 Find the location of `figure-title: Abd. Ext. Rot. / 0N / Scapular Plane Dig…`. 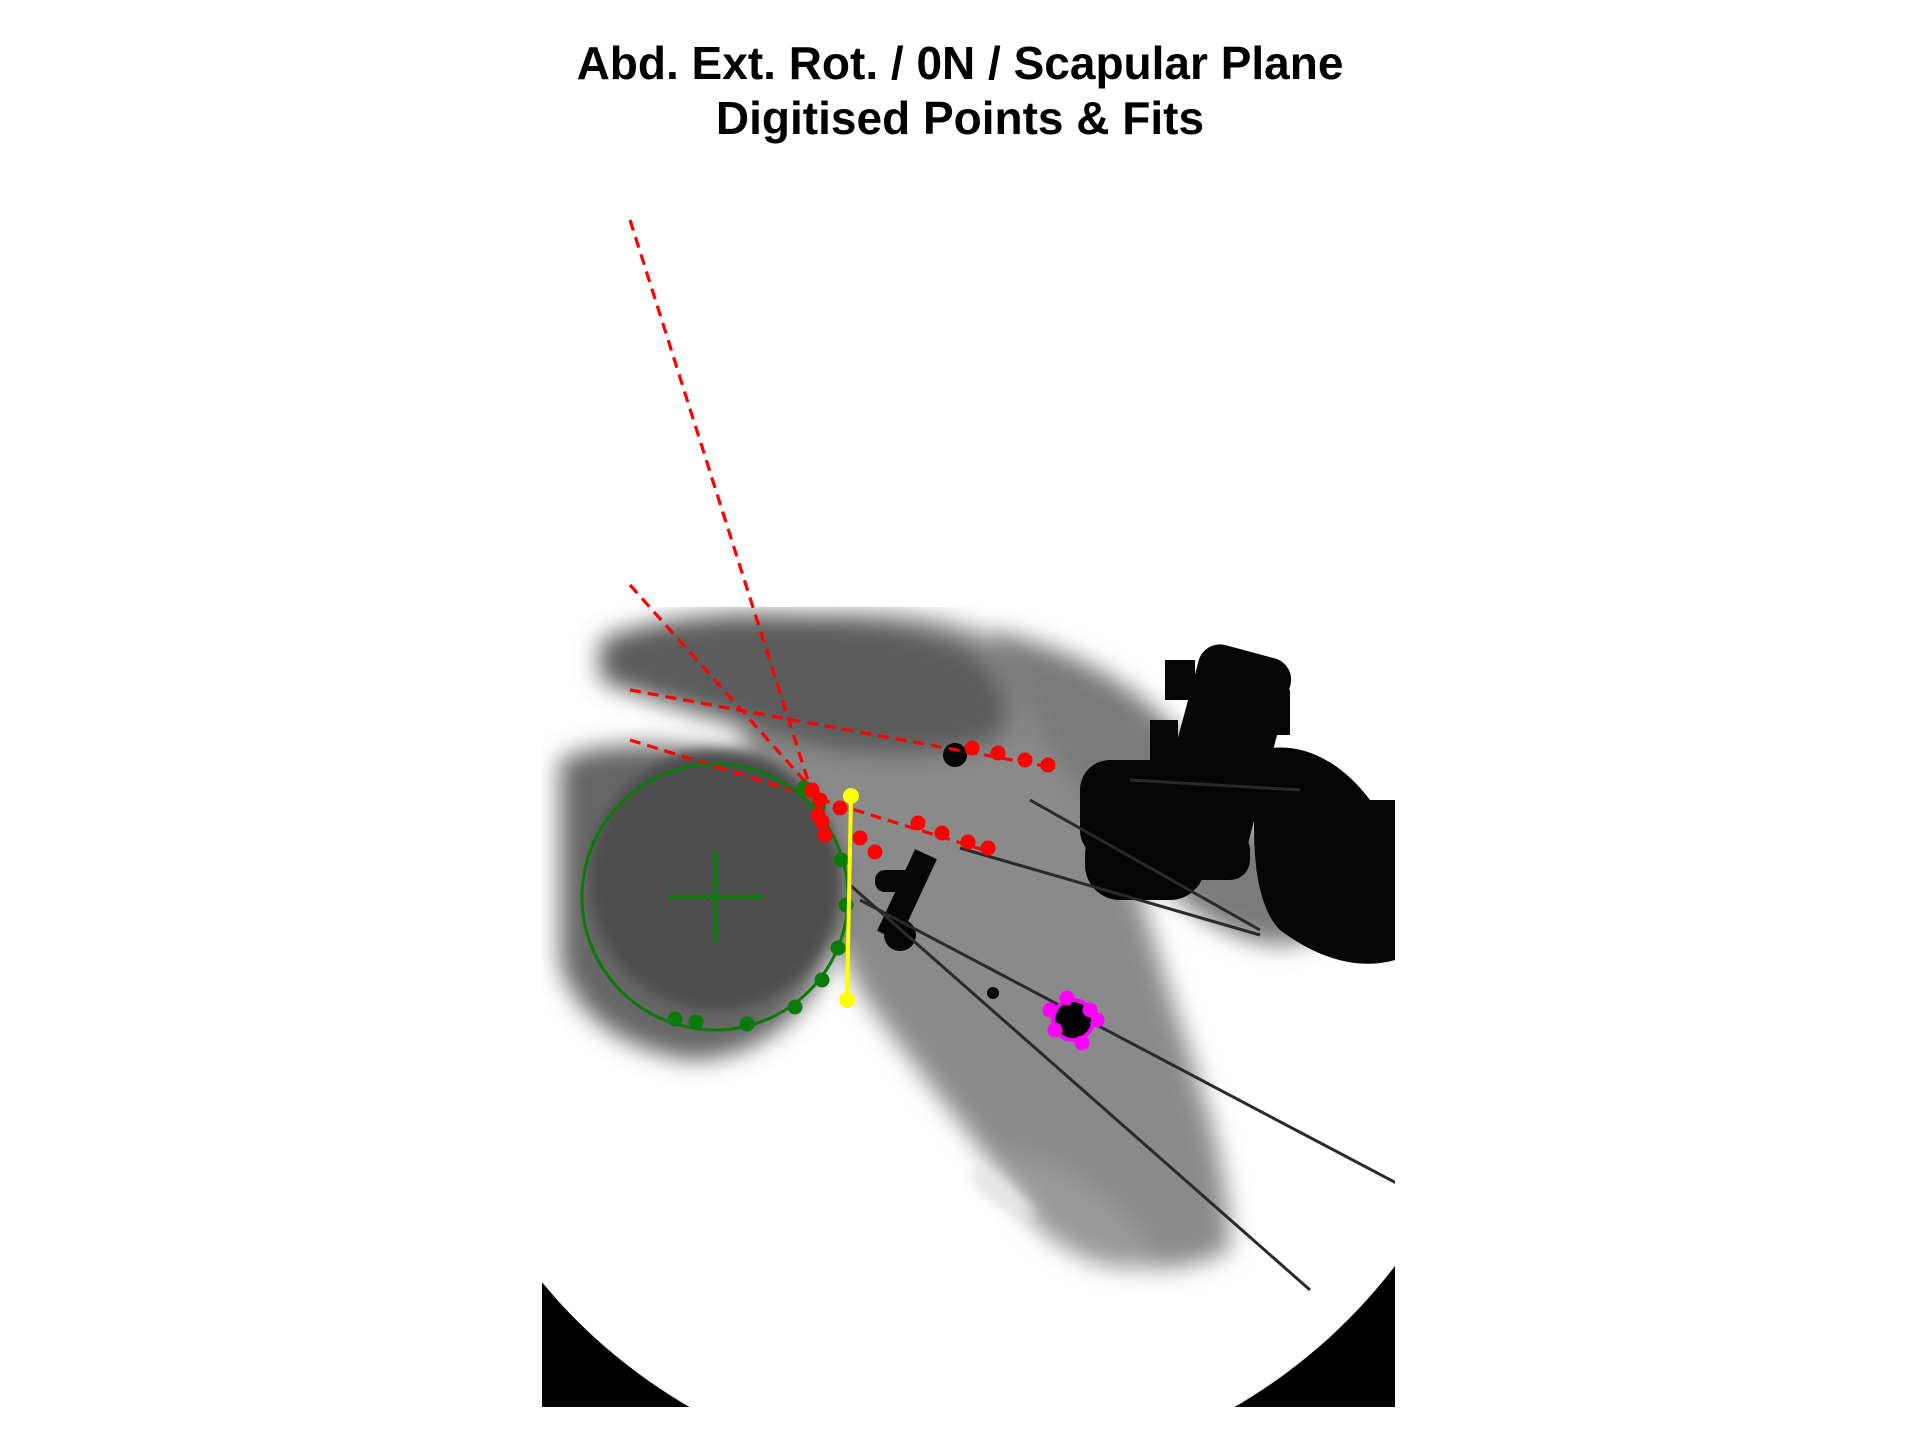

figure-title: Abd. Ext. Rot. / 0N / Scapular Plane Dig… is located at coordinates (960, 91).